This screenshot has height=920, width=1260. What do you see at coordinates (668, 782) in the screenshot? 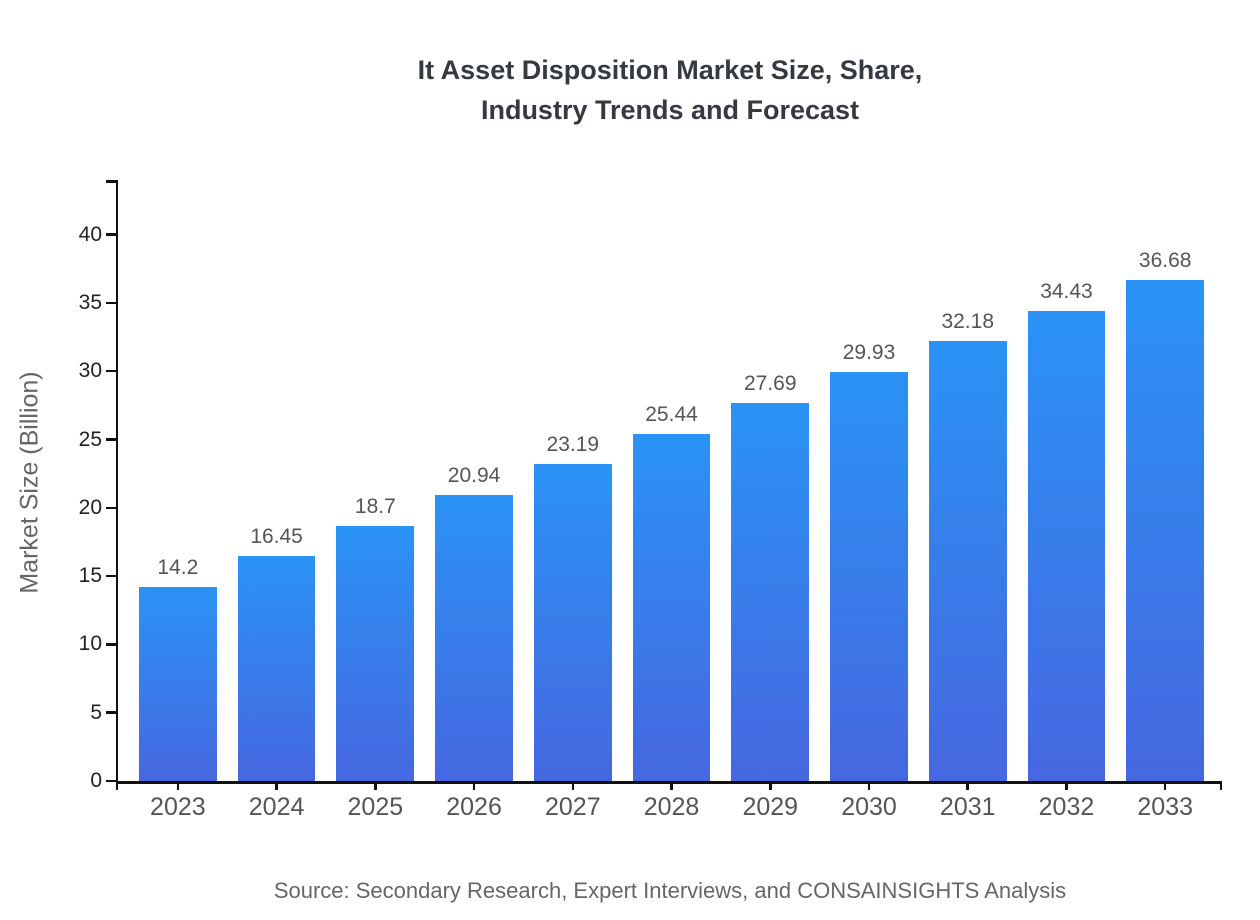
I see `x-axis-line` at bounding box center [668, 782].